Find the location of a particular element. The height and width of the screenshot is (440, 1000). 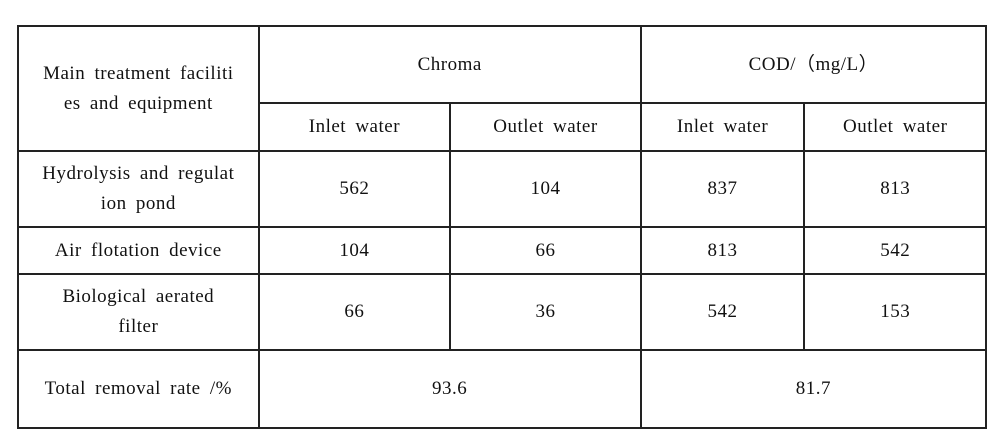

row: Air flotation device 104 66 813 542 is located at coordinates (502, 250).